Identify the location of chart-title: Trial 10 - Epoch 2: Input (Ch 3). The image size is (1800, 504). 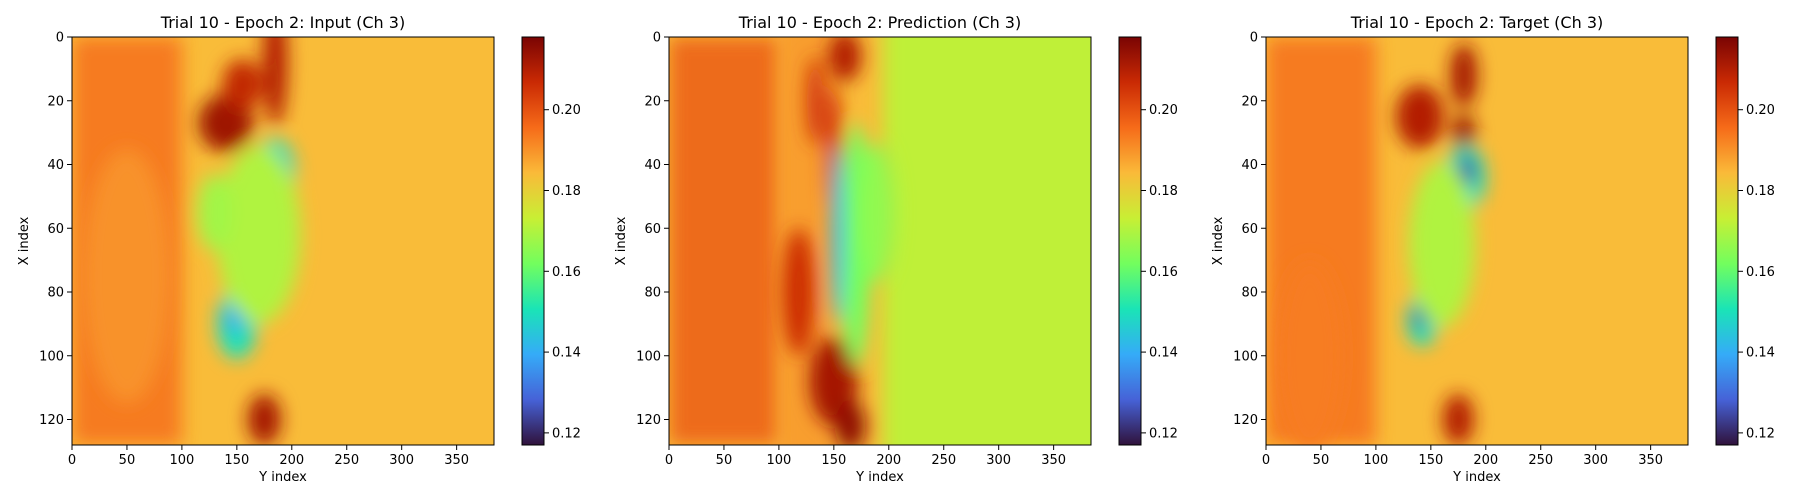
(282, 22).